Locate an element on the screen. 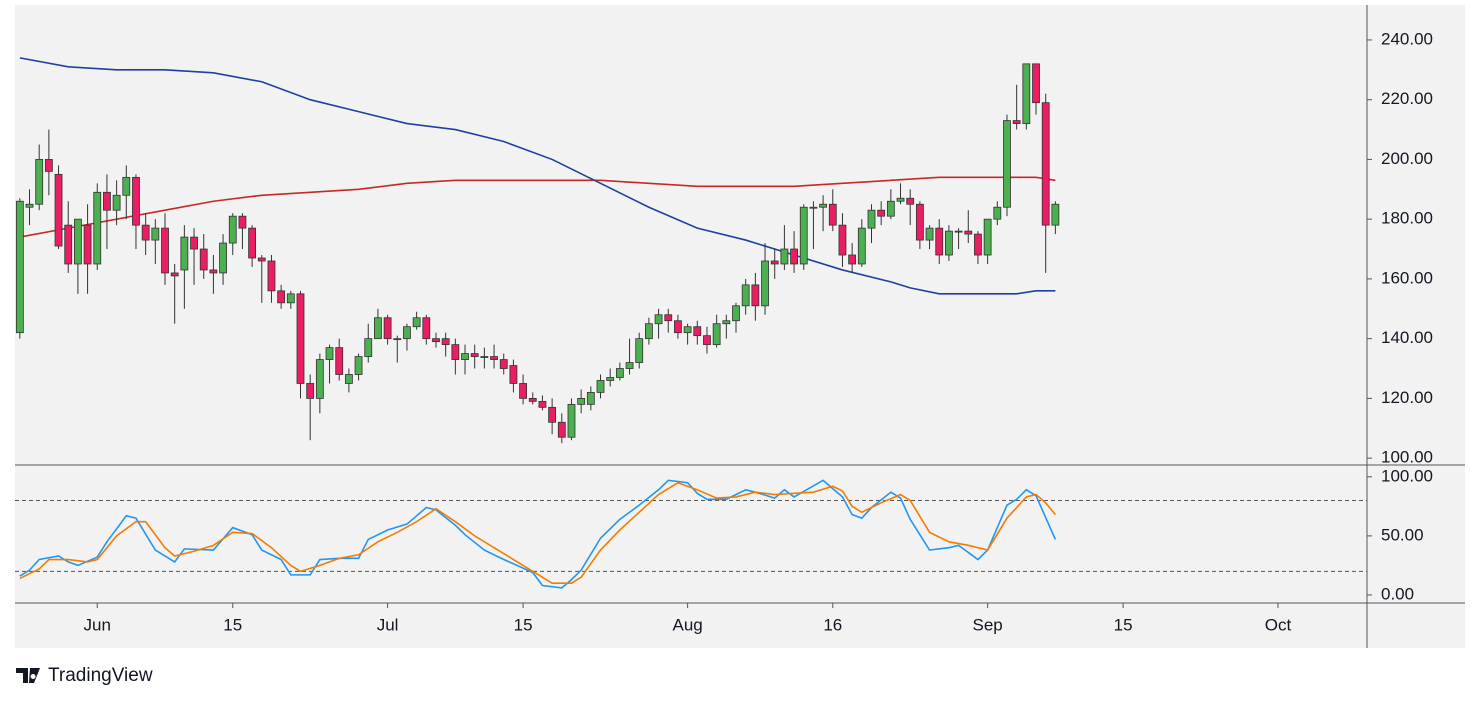 Image resolution: width=1479 pixels, height=702 pixels. stoch-tick-label: 50.00 is located at coordinates (1402, 534).